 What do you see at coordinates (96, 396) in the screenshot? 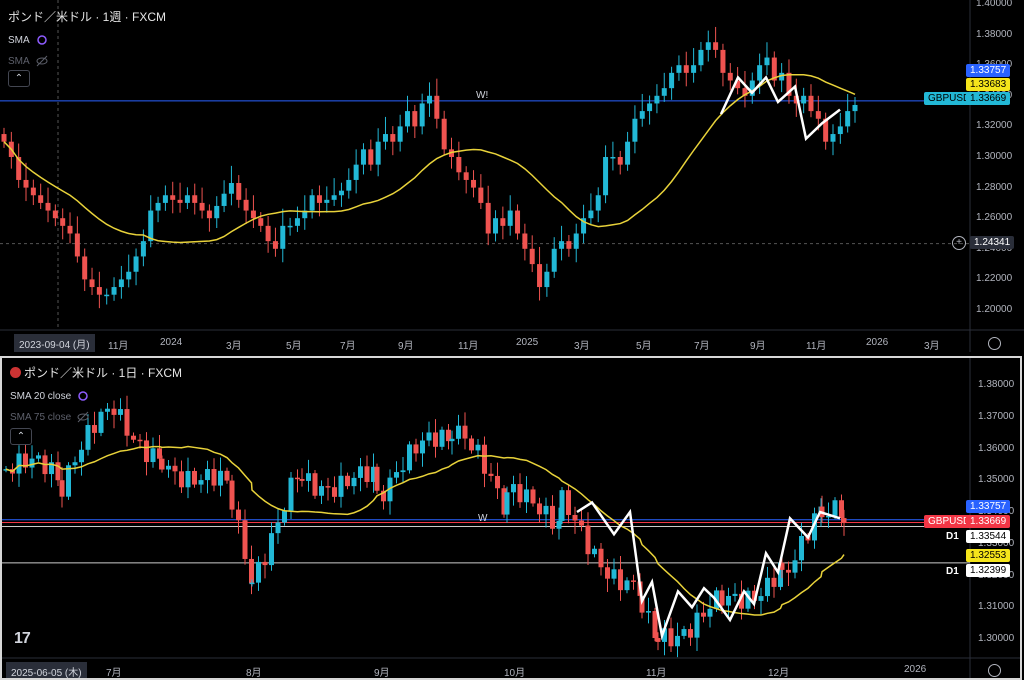
I see `daily-sma-row: SMA 20 close` at bounding box center [96, 396].